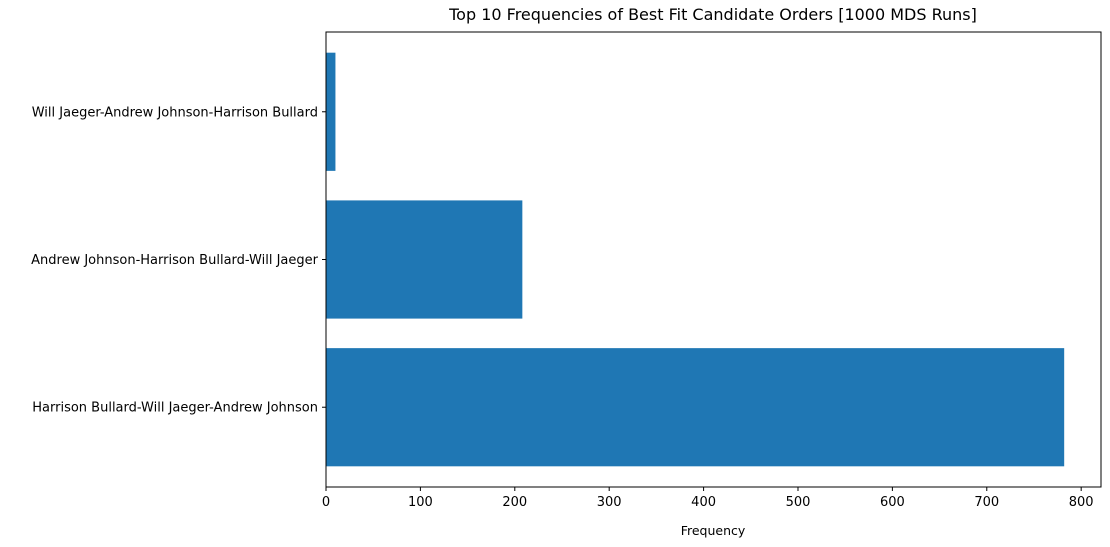  Describe the element at coordinates (326, 502) in the screenshot. I see `x-tick-label-0: 0` at that location.